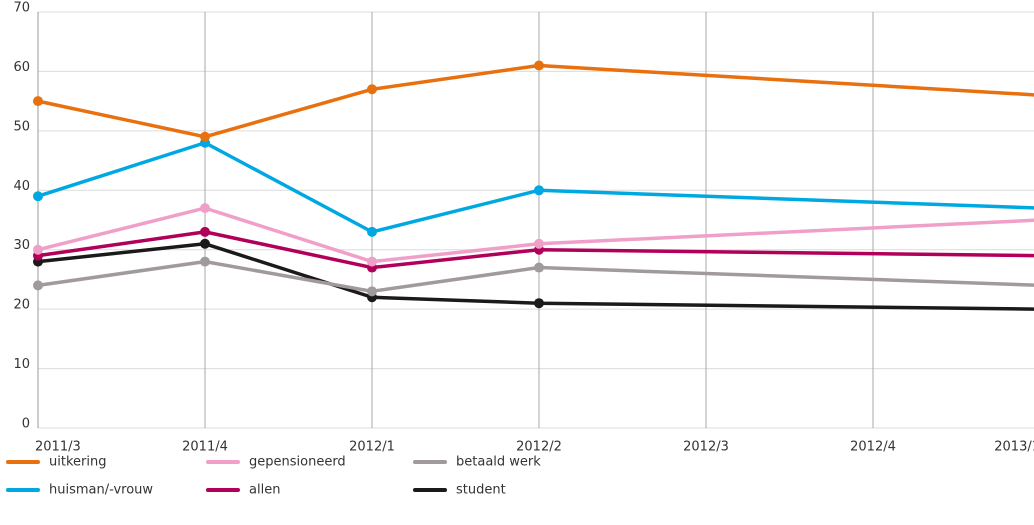  What do you see at coordinates (873, 447) in the screenshot?
I see `x-tick-label: 2012/4` at bounding box center [873, 447].